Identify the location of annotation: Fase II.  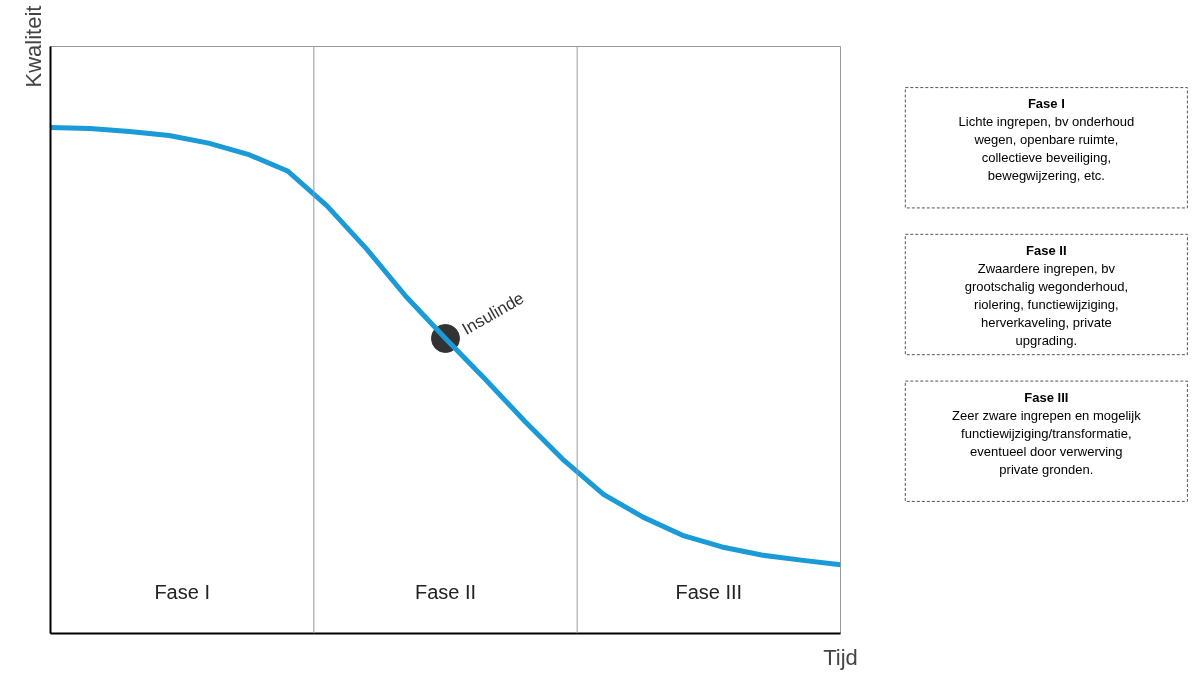
(445, 592).